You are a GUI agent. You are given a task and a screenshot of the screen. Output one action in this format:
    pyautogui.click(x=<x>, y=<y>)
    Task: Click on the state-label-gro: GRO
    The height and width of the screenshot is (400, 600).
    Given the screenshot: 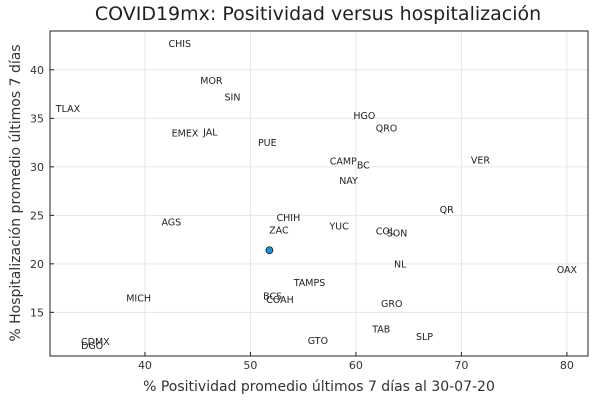 What is the action you would take?
    pyautogui.click(x=391, y=304)
    